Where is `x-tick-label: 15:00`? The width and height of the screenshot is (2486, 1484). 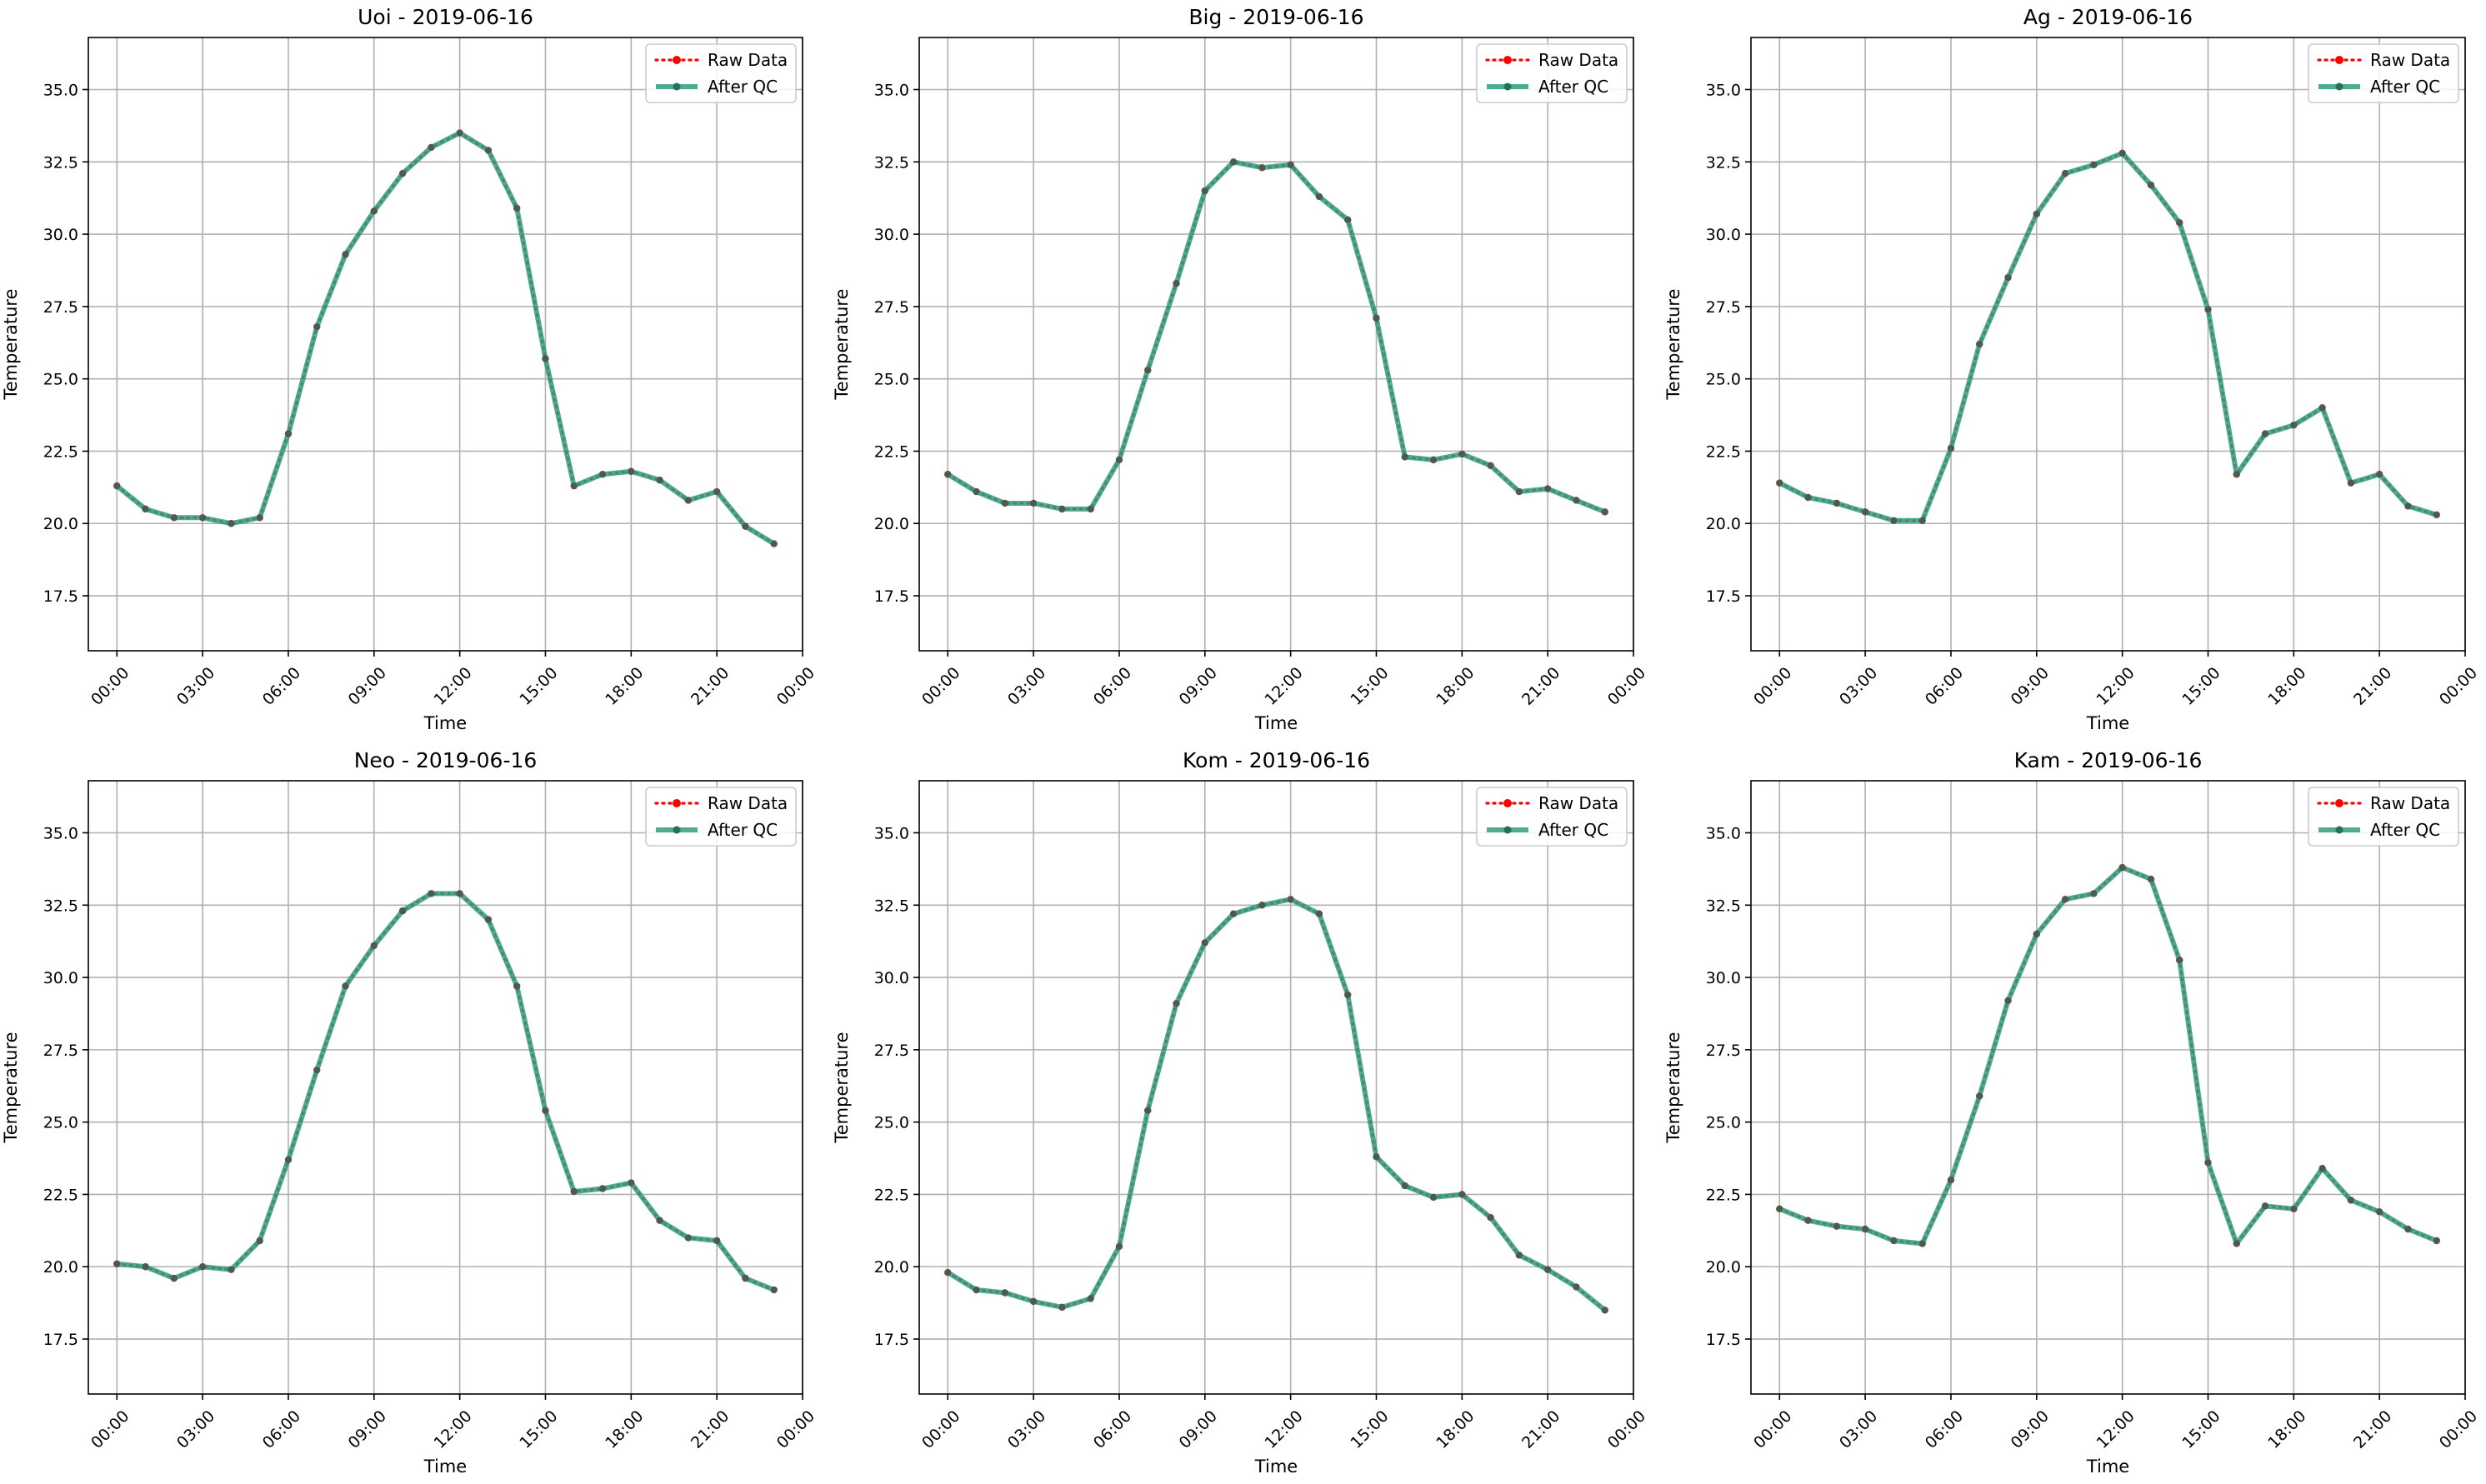
x-tick-label: 15:00 is located at coordinates (1369, 1429).